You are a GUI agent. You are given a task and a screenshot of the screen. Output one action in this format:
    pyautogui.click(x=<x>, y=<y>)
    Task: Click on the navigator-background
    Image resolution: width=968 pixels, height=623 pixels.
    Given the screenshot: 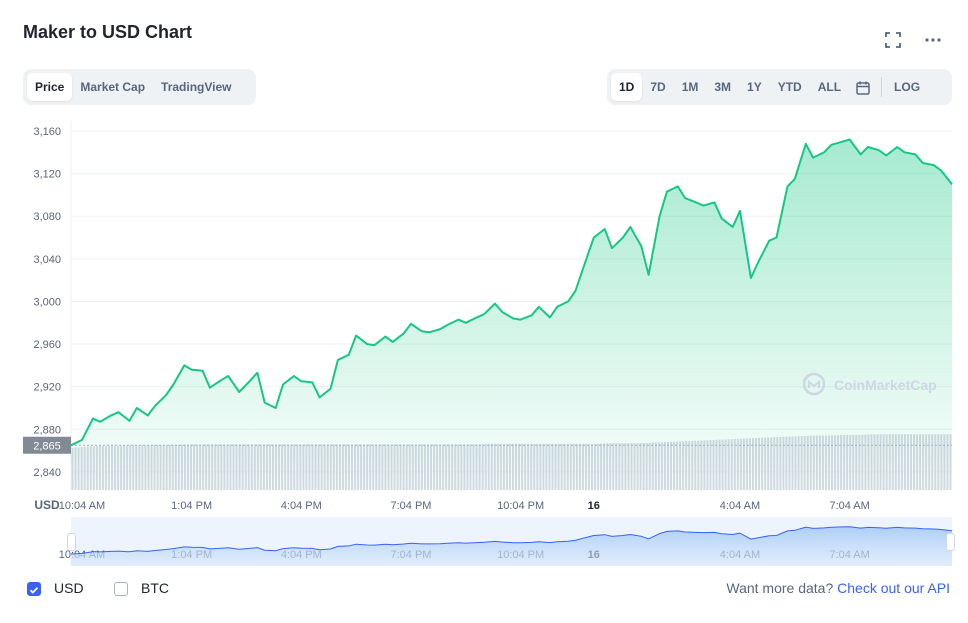 What is the action you would take?
    pyautogui.click(x=511, y=541)
    